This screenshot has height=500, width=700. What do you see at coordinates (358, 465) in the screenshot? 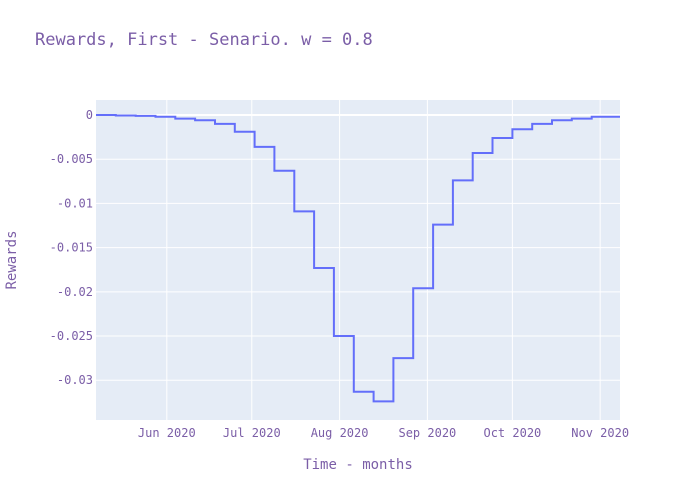
I see `x-axis-title: Time - months` at bounding box center [358, 465].